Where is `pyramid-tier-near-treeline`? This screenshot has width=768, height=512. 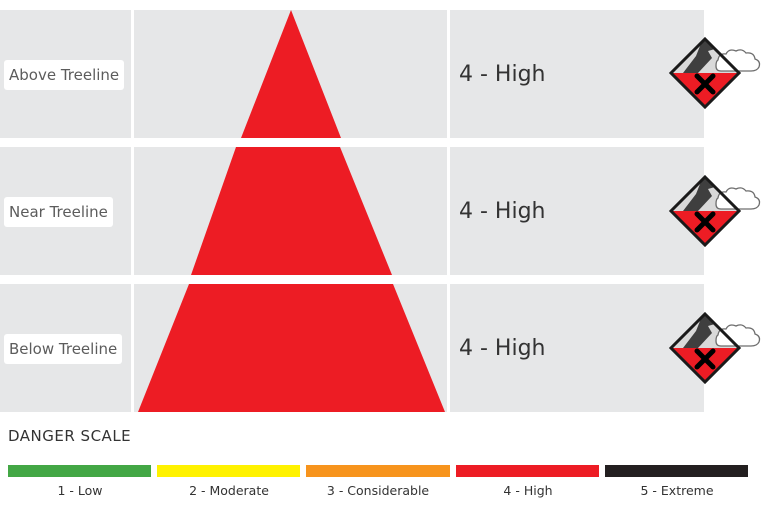 pyramid-tier-near-treeline is located at coordinates (291, 211).